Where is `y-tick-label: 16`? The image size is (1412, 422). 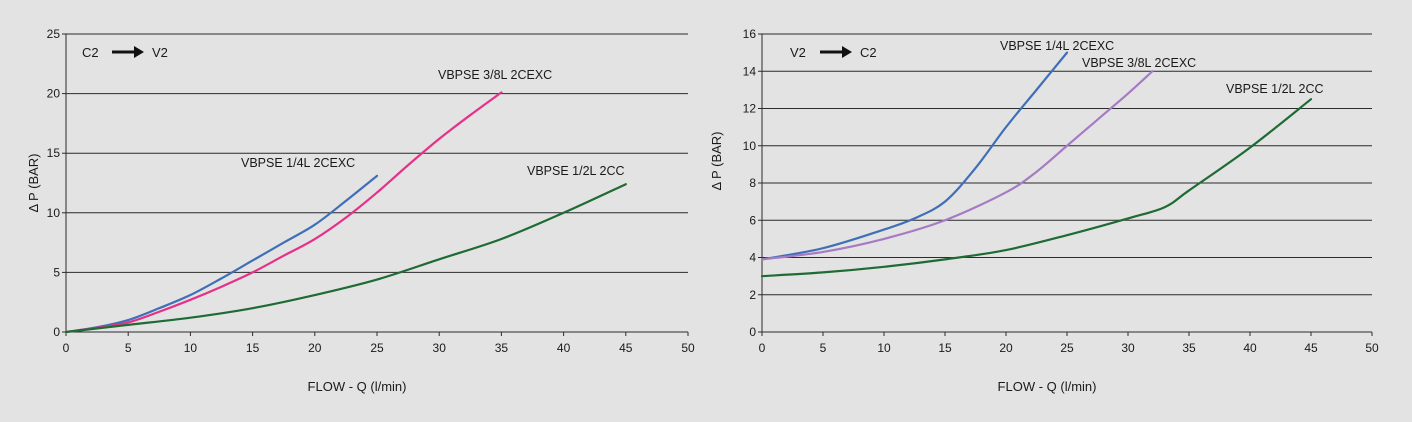
y-tick-label: 16 is located at coordinates (750, 34).